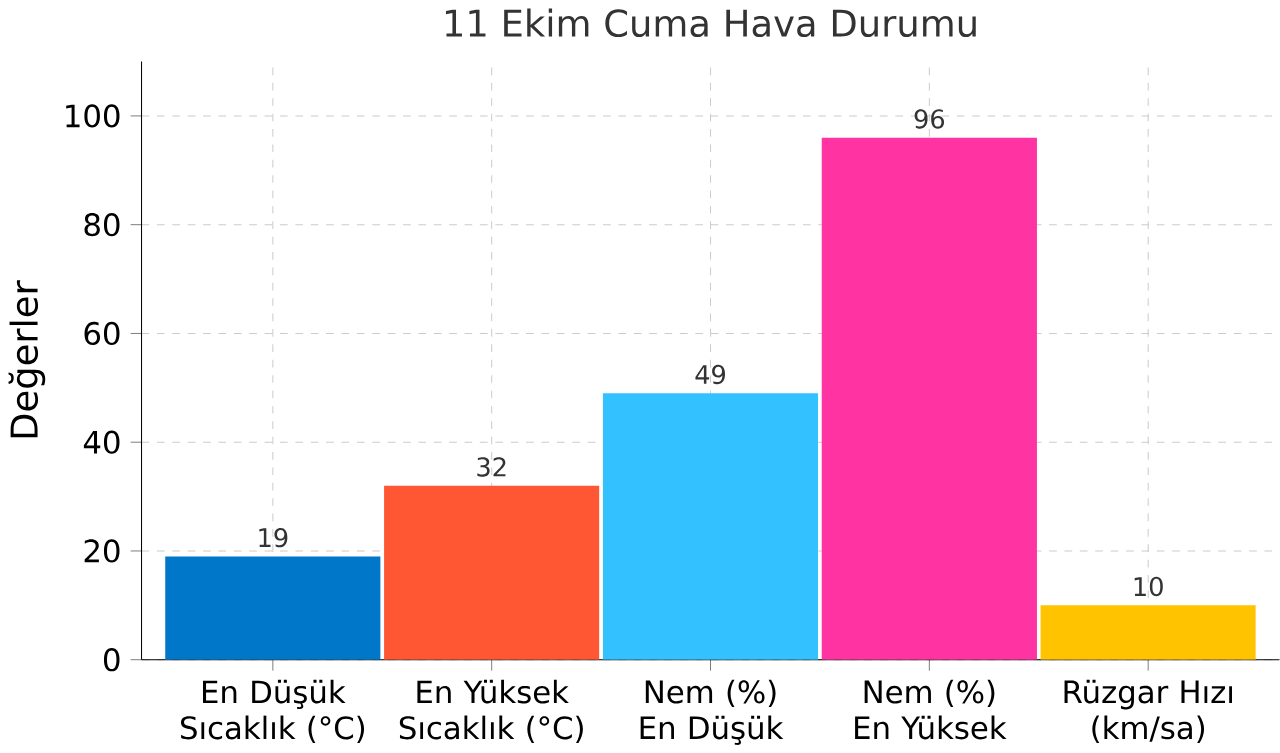  I want to click on x-tick-label: En Düşük Sıcaklık (°C), so click(273, 711).